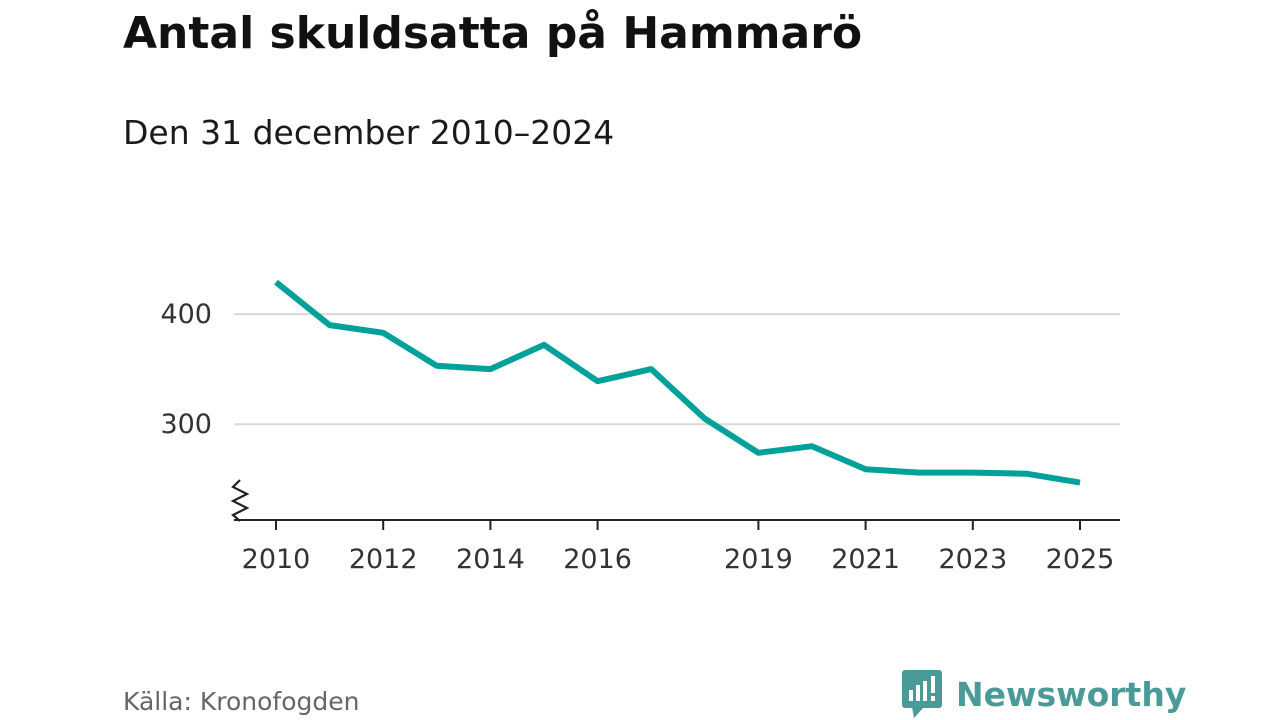 This screenshot has width=1280, height=720. Describe the element at coordinates (922, 694) in the screenshot. I see `newsworthy-logo-icon` at that location.